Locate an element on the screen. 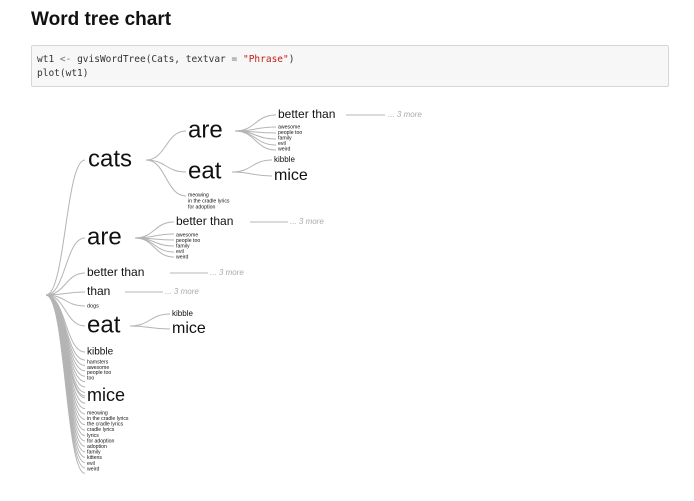 This screenshot has height=501, width=694. tree-node-dogs: dogs is located at coordinates (93, 306).